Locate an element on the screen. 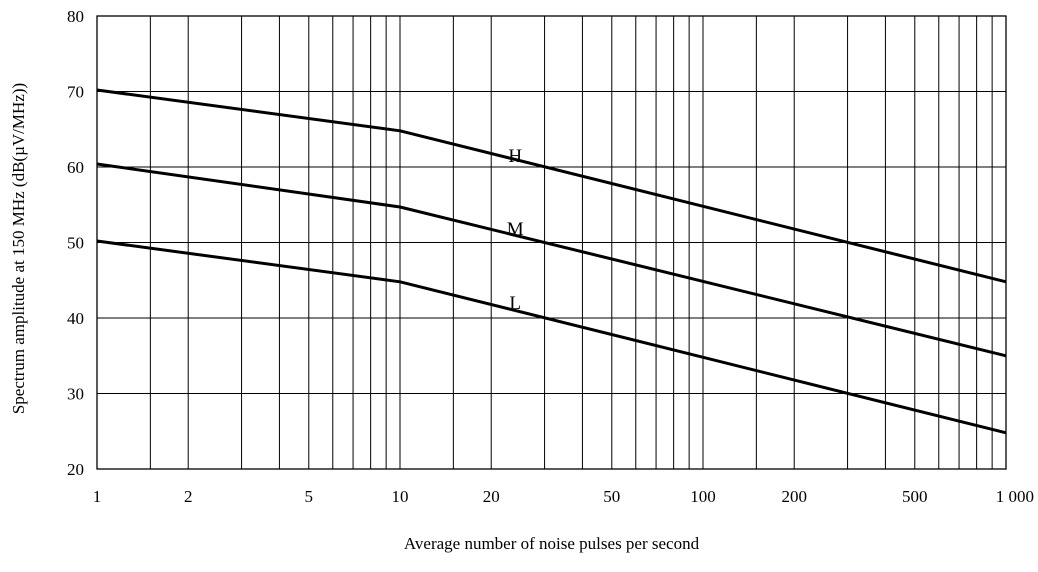 Image resolution: width=1038 pixels, height=572 pixels. y-tick-label: 50 is located at coordinates (75, 243).